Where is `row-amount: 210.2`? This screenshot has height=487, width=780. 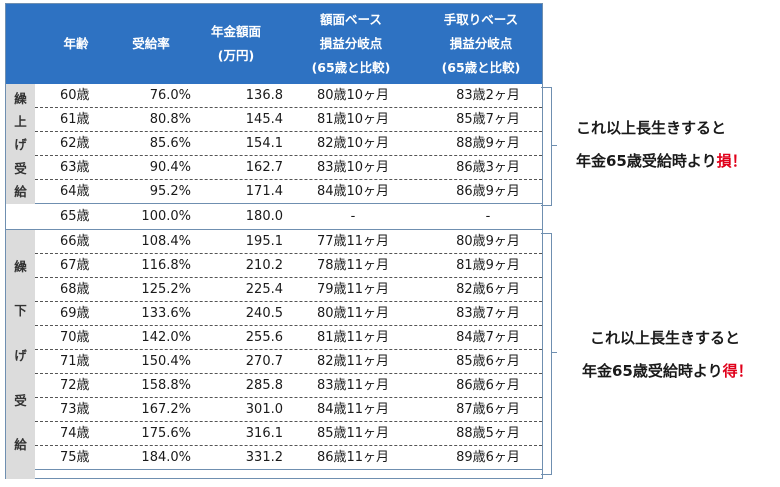 row-amount: 210.2 is located at coordinates (264, 265).